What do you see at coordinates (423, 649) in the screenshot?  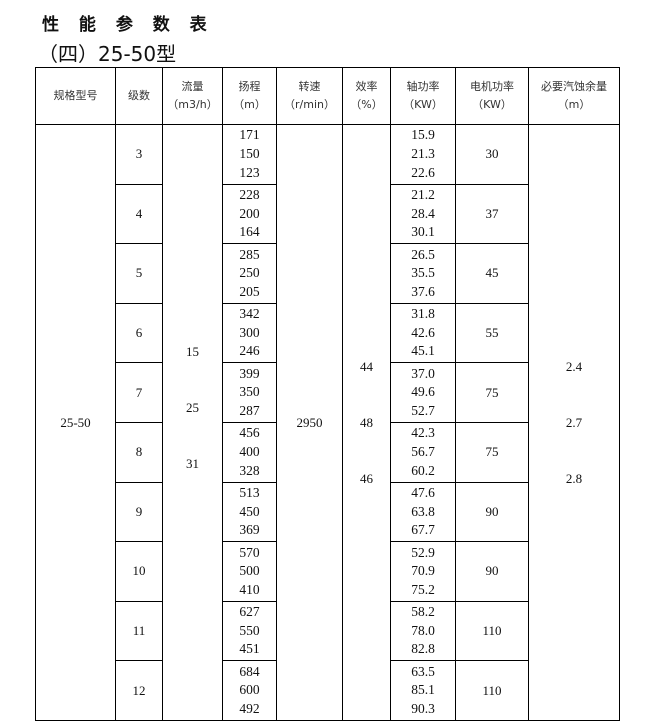 I see `value: 82.8` at bounding box center [423, 649].